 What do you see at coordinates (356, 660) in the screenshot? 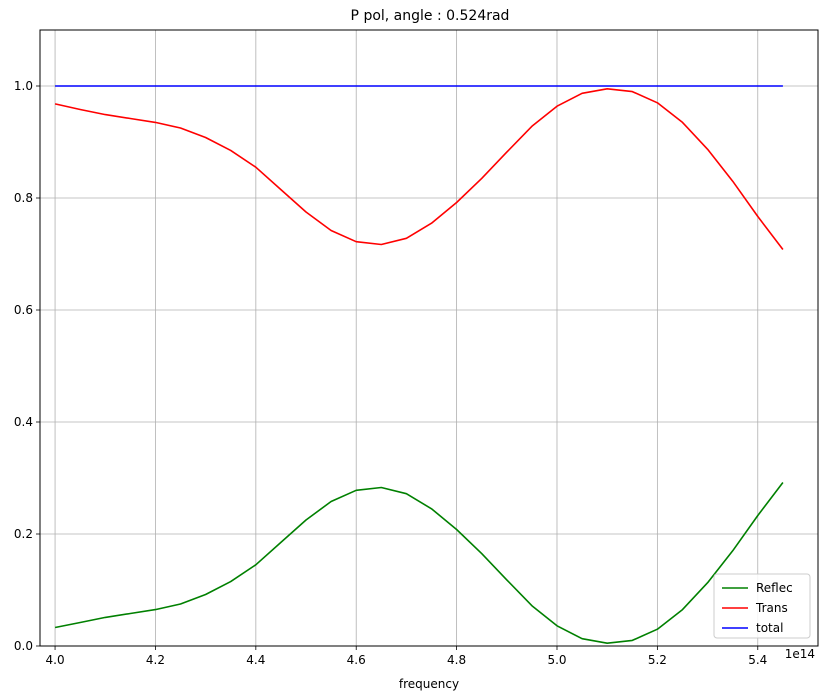
I see `x-tick-label: 4.6` at bounding box center [356, 660].